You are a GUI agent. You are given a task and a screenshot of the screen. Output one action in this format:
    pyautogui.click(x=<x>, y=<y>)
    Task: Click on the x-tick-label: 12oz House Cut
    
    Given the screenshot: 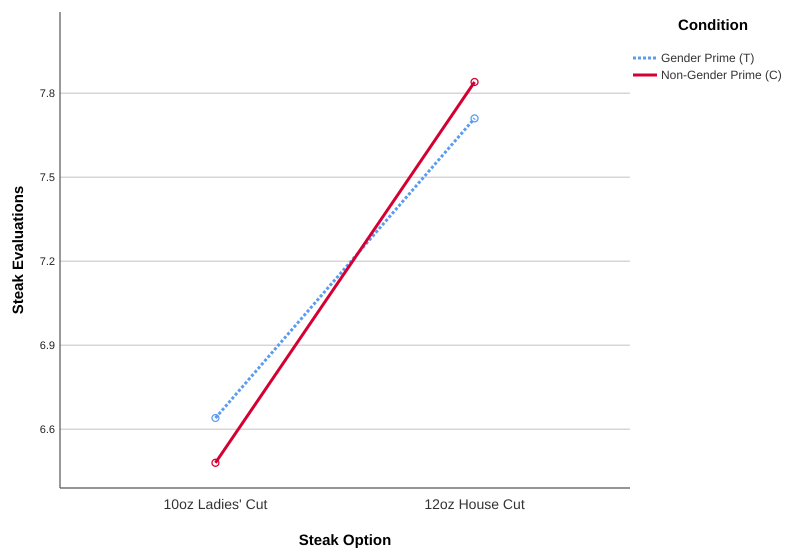 What is the action you would take?
    pyautogui.click(x=474, y=504)
    